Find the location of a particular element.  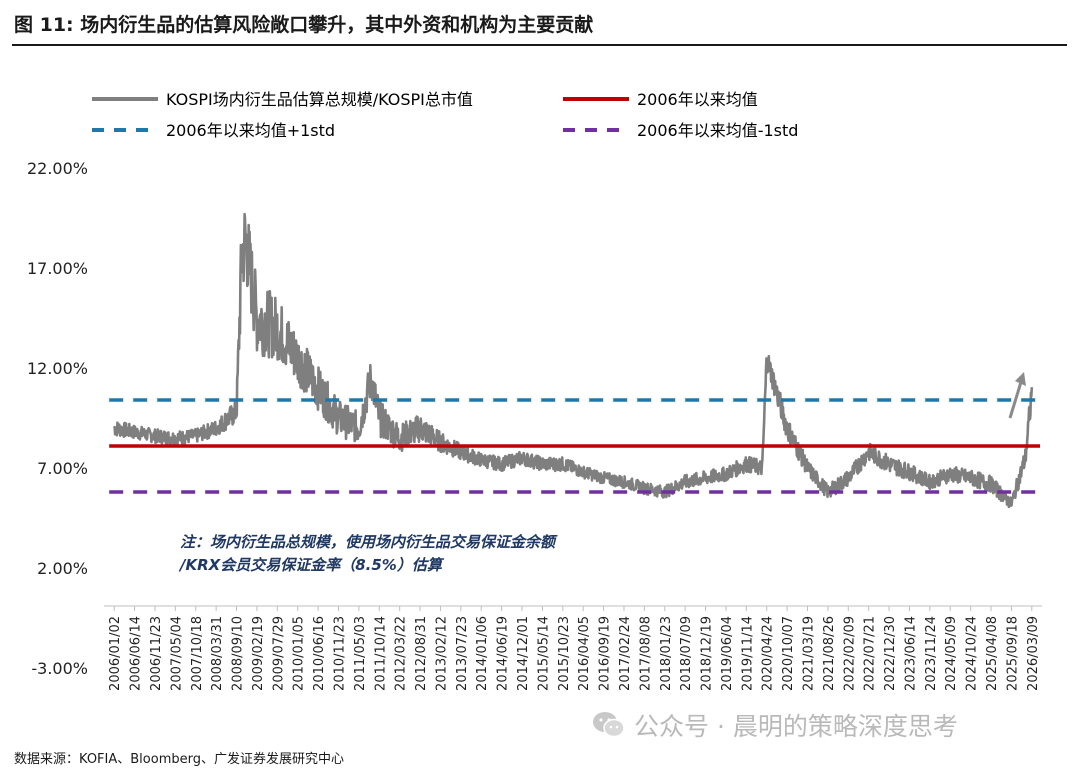

x-tick-label: 2006/06/14 is located at coordinates (136, 653).